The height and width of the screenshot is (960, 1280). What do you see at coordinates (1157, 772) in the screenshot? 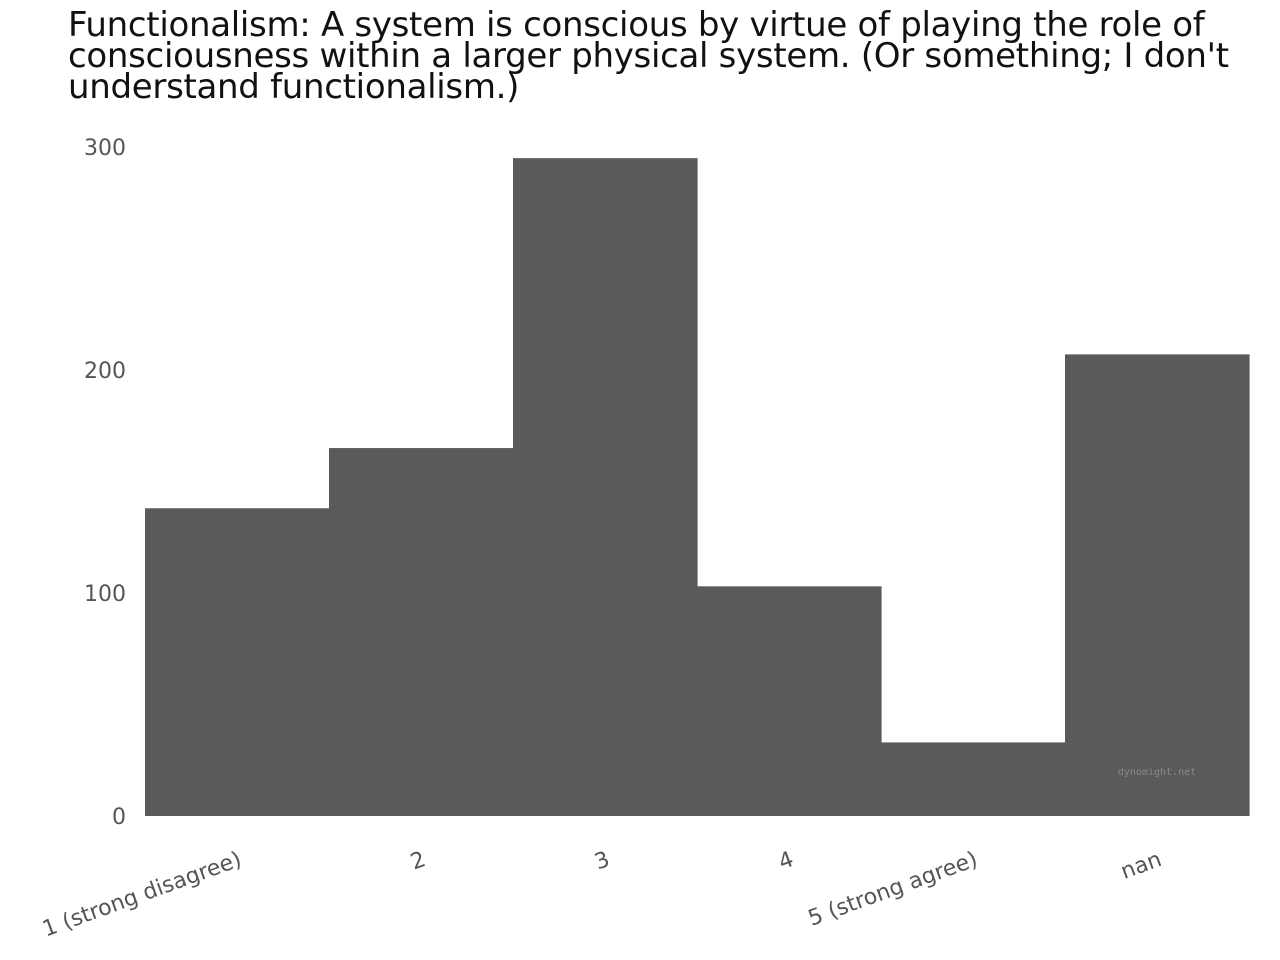
I see `watermark-text: dynomight.net` at bounding box center [1157, 772].